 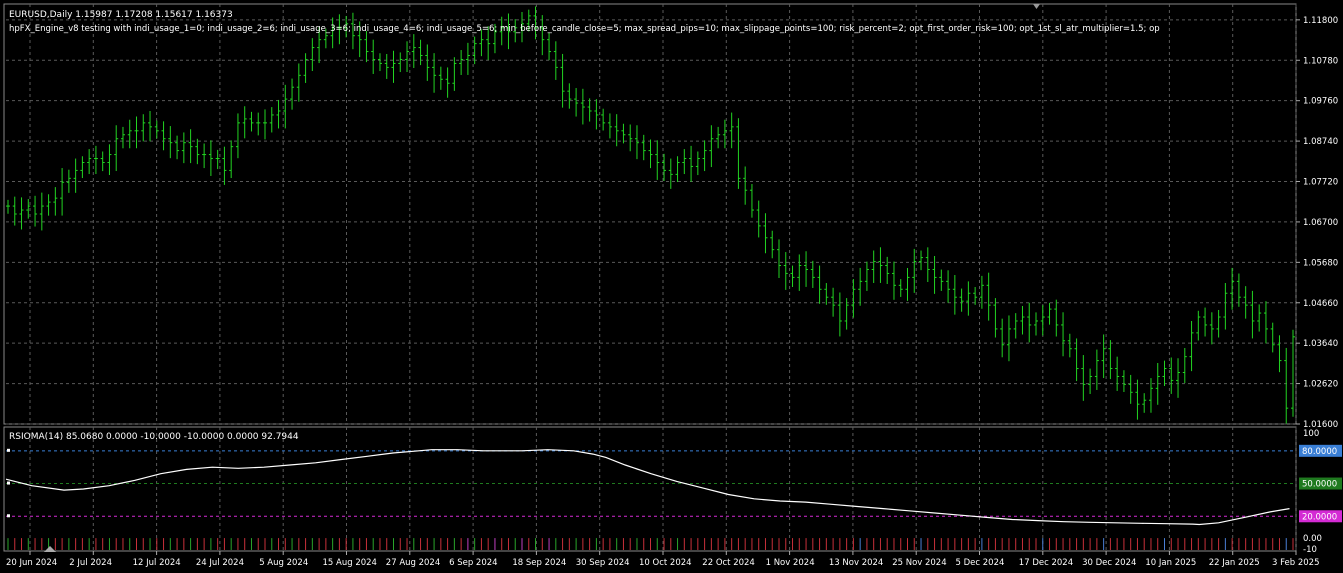 What do you see at coordinates (1170, 563) in the screenshot?
I see `time-tick-label: 10 Jan 2025` at bounding box center [1170, 563].